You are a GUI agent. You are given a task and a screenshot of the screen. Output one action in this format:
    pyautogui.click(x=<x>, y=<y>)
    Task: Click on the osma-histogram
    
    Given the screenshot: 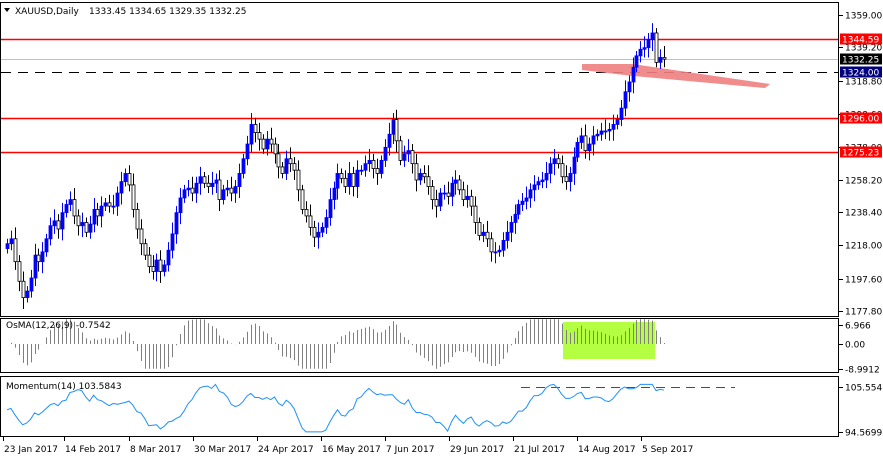 What is the action you would take?
    pyautogui.click(x=338, y=344)
    